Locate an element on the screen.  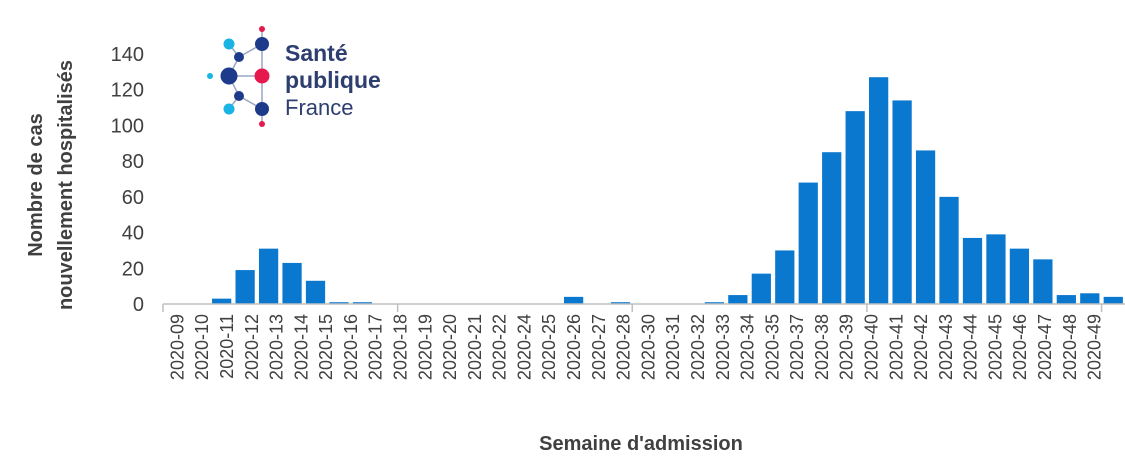
x-tick-label: 2020-40 is located at coordinates (872, 347).